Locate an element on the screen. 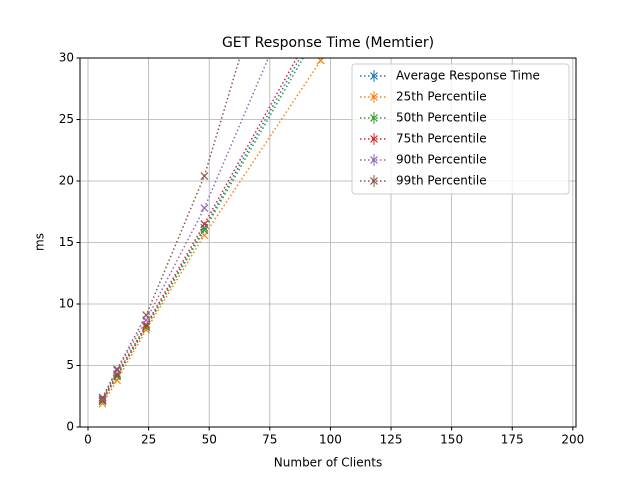  y-axis-label: ms is located at coordinates (40, 242).